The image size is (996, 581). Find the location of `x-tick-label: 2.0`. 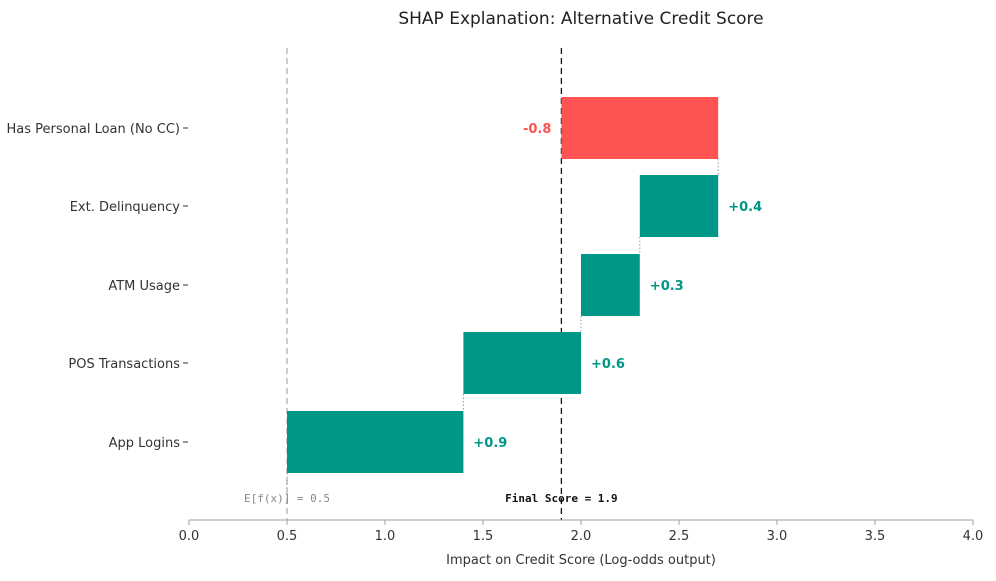

x-tick-label: 2.0 is located at coordinates (581, 536).